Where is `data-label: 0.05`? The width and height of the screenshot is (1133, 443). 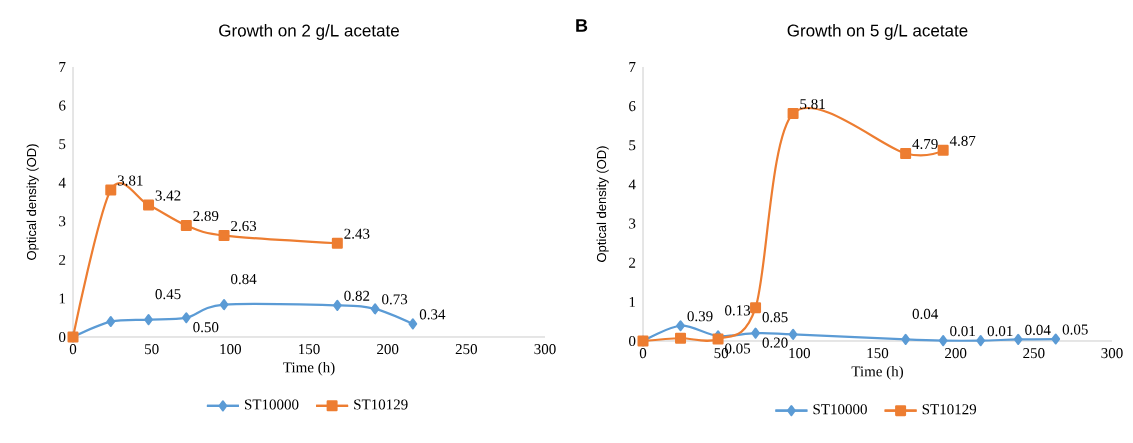 data-label: 0.05 is located at coordinates (1075, 329).